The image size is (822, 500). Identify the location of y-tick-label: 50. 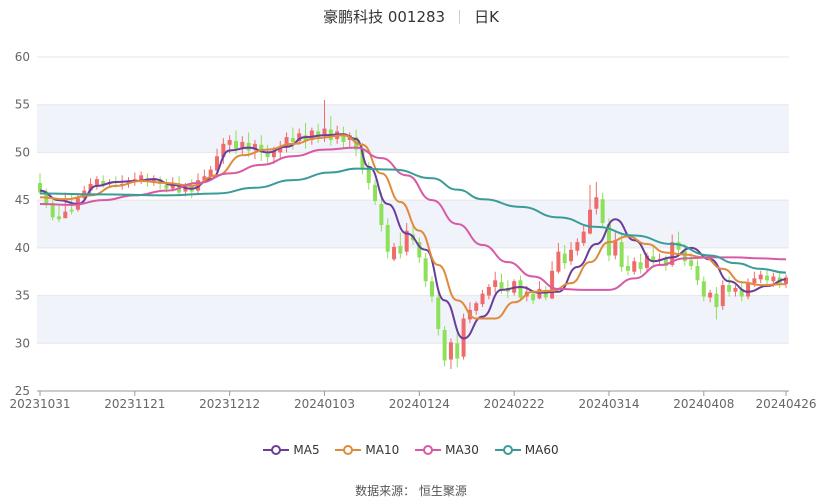
(22, 152).